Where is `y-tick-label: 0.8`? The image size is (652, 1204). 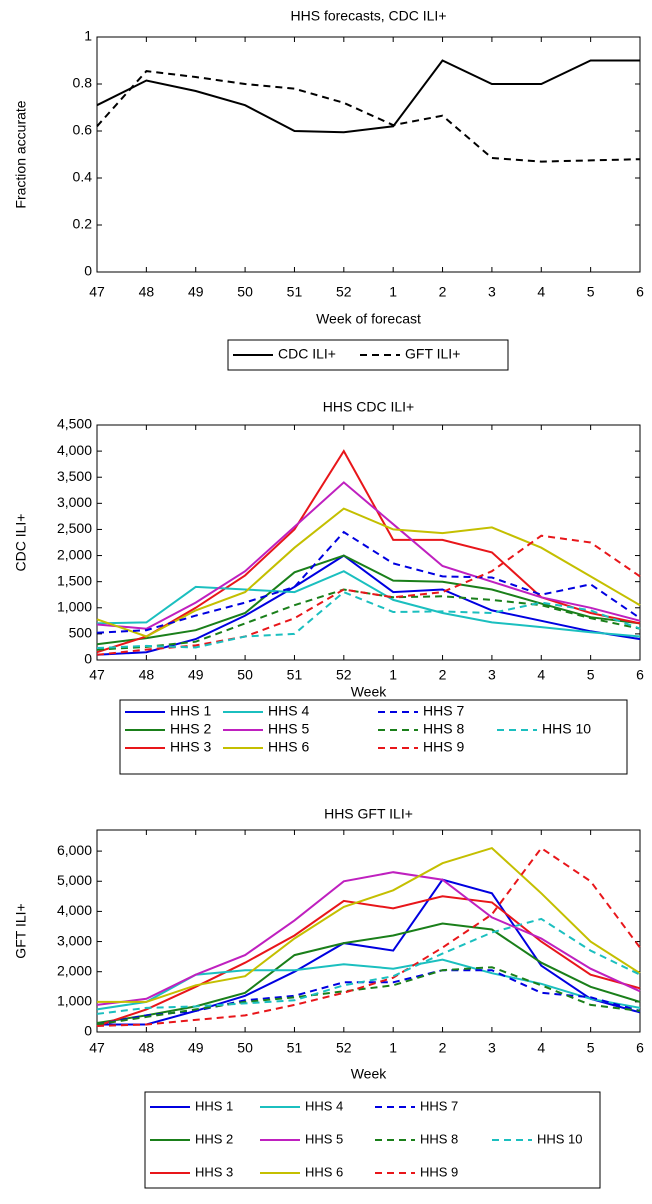 y-tick-label: 0.8 is located at coordinates (83, 83).